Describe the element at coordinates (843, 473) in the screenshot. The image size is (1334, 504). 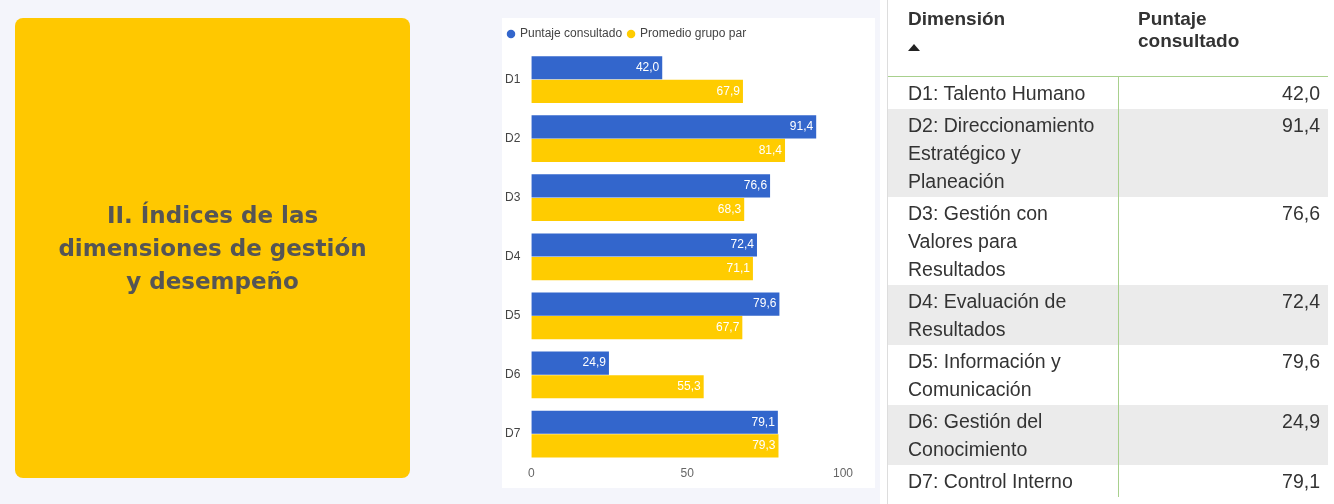
I see `x-tick-label: 100` at that location.